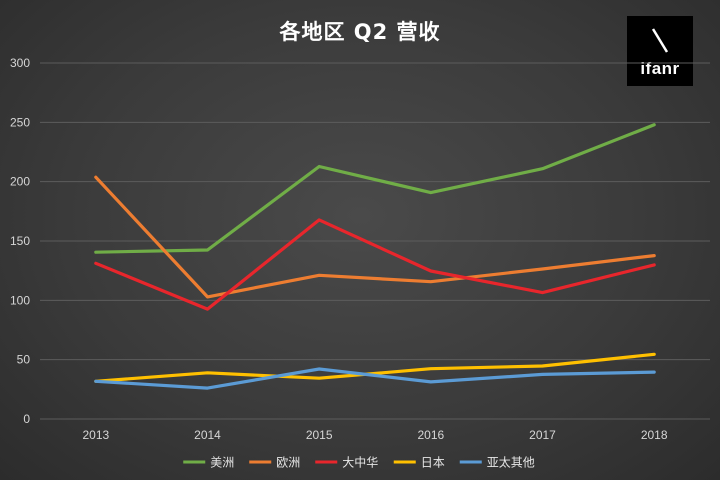  Describe the element at coordinates (511, 462) in the screenshot. I see `legend-label: 亚太其他` at that location.